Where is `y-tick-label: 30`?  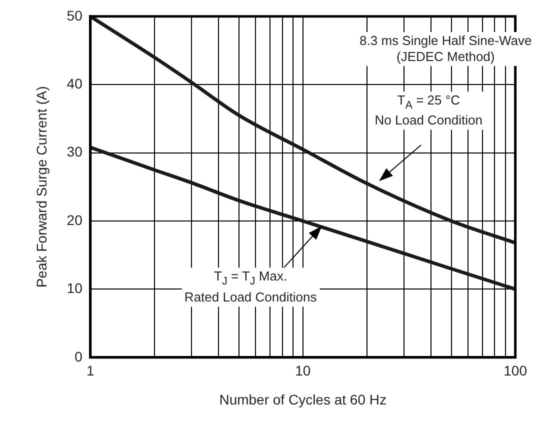
y-tick-label: 30 is located at coordinates (74, 152).